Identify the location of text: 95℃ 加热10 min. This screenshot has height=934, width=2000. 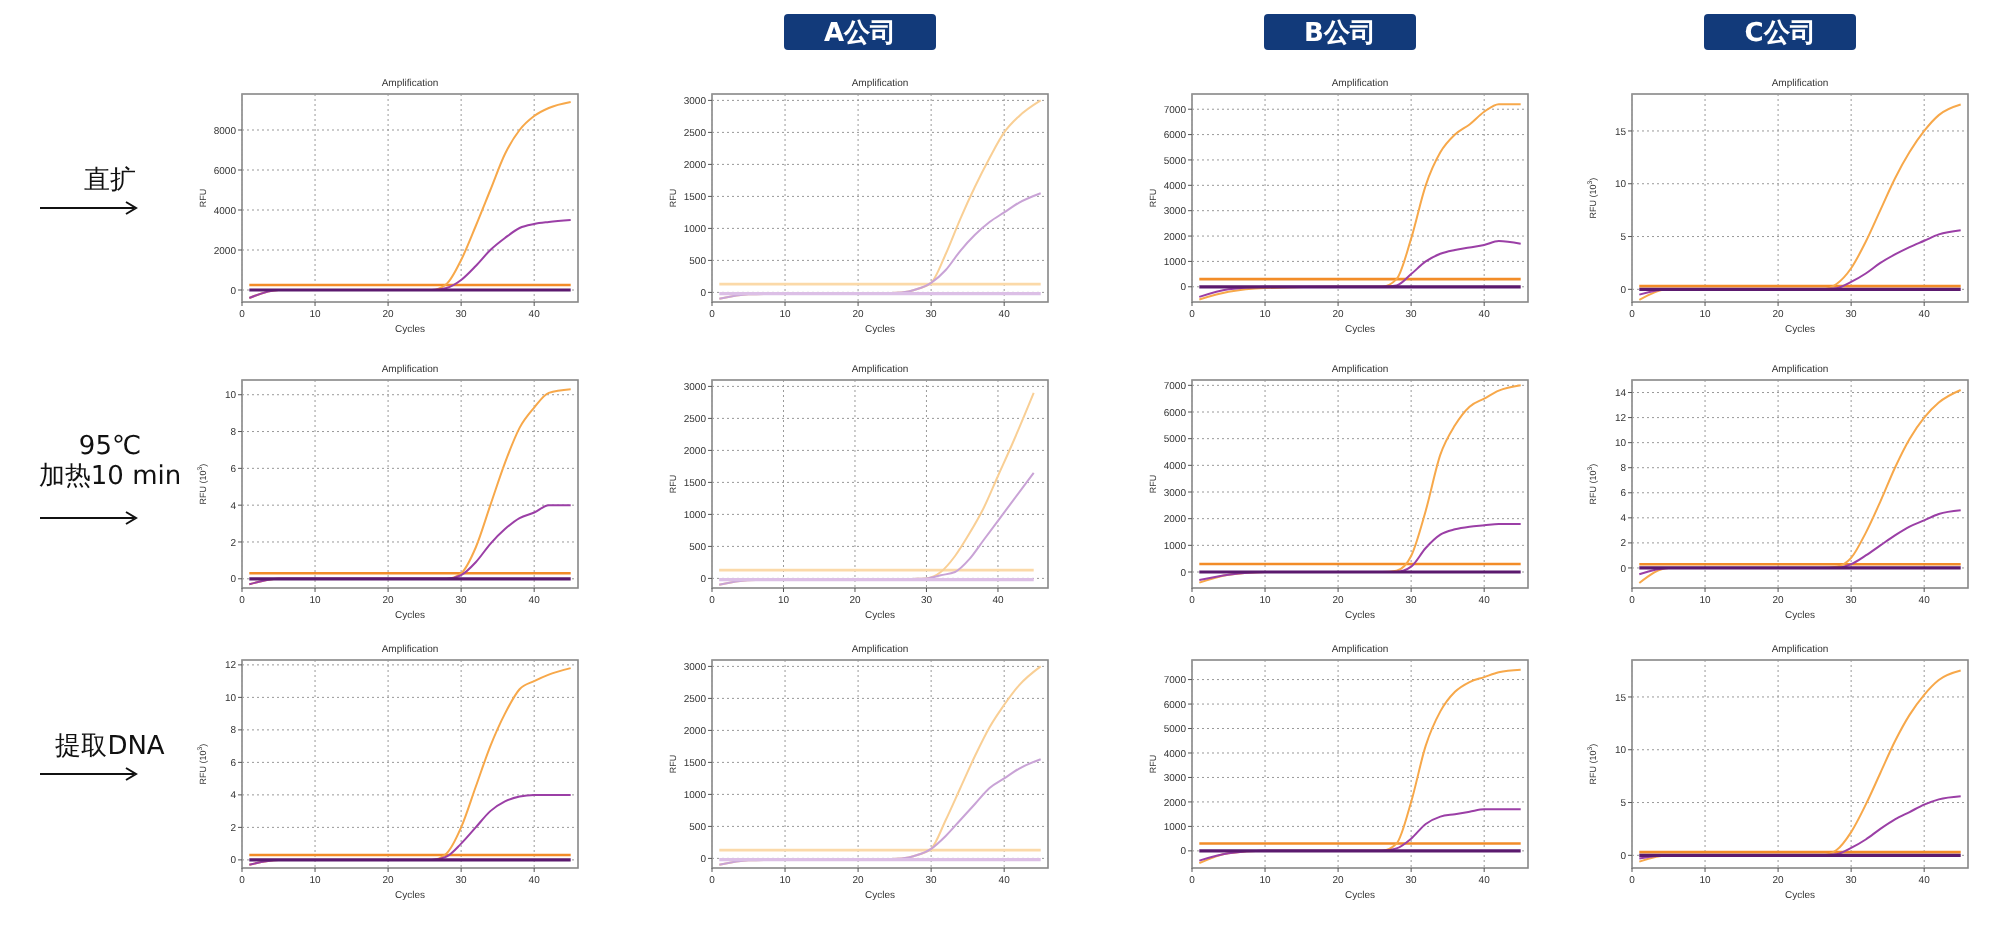
(110, 462).